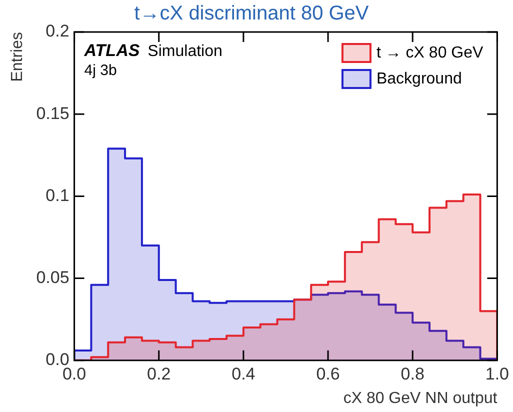 This screenshot has height=412, width=513. Describe the element at coordinates (244, 374) in the screenshot. I see `x-tick-label: 0.4` at that location.